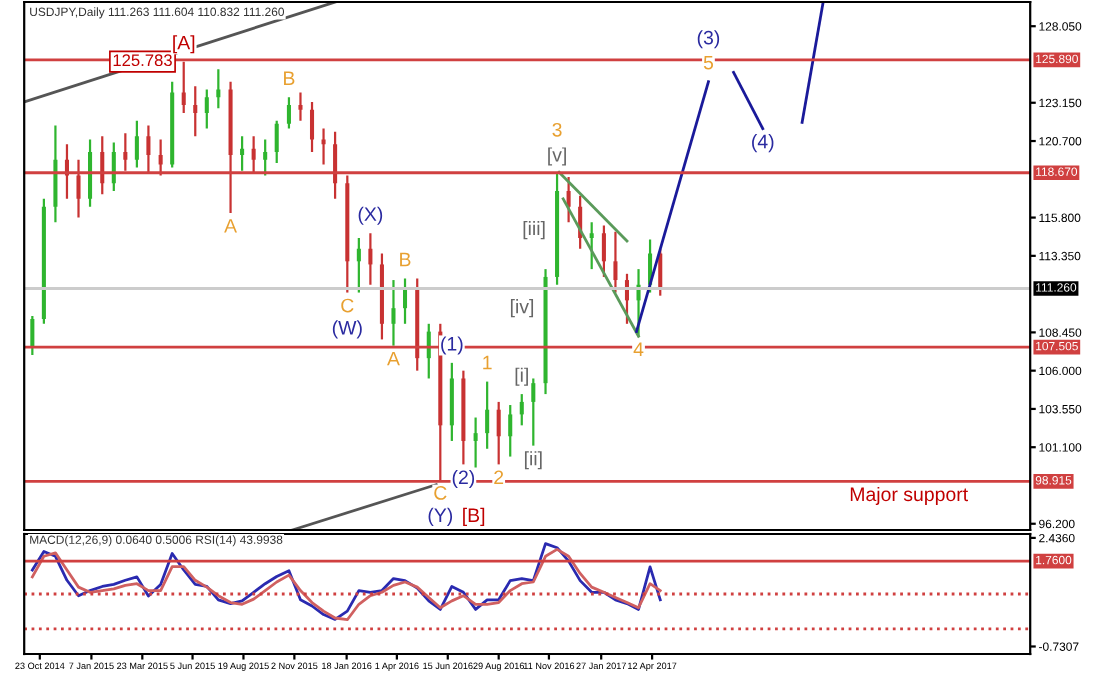  What do you see at coordinates (557, 156) in the screenshot?
I see `annotation: [v]` at bounding box center [557, 156].